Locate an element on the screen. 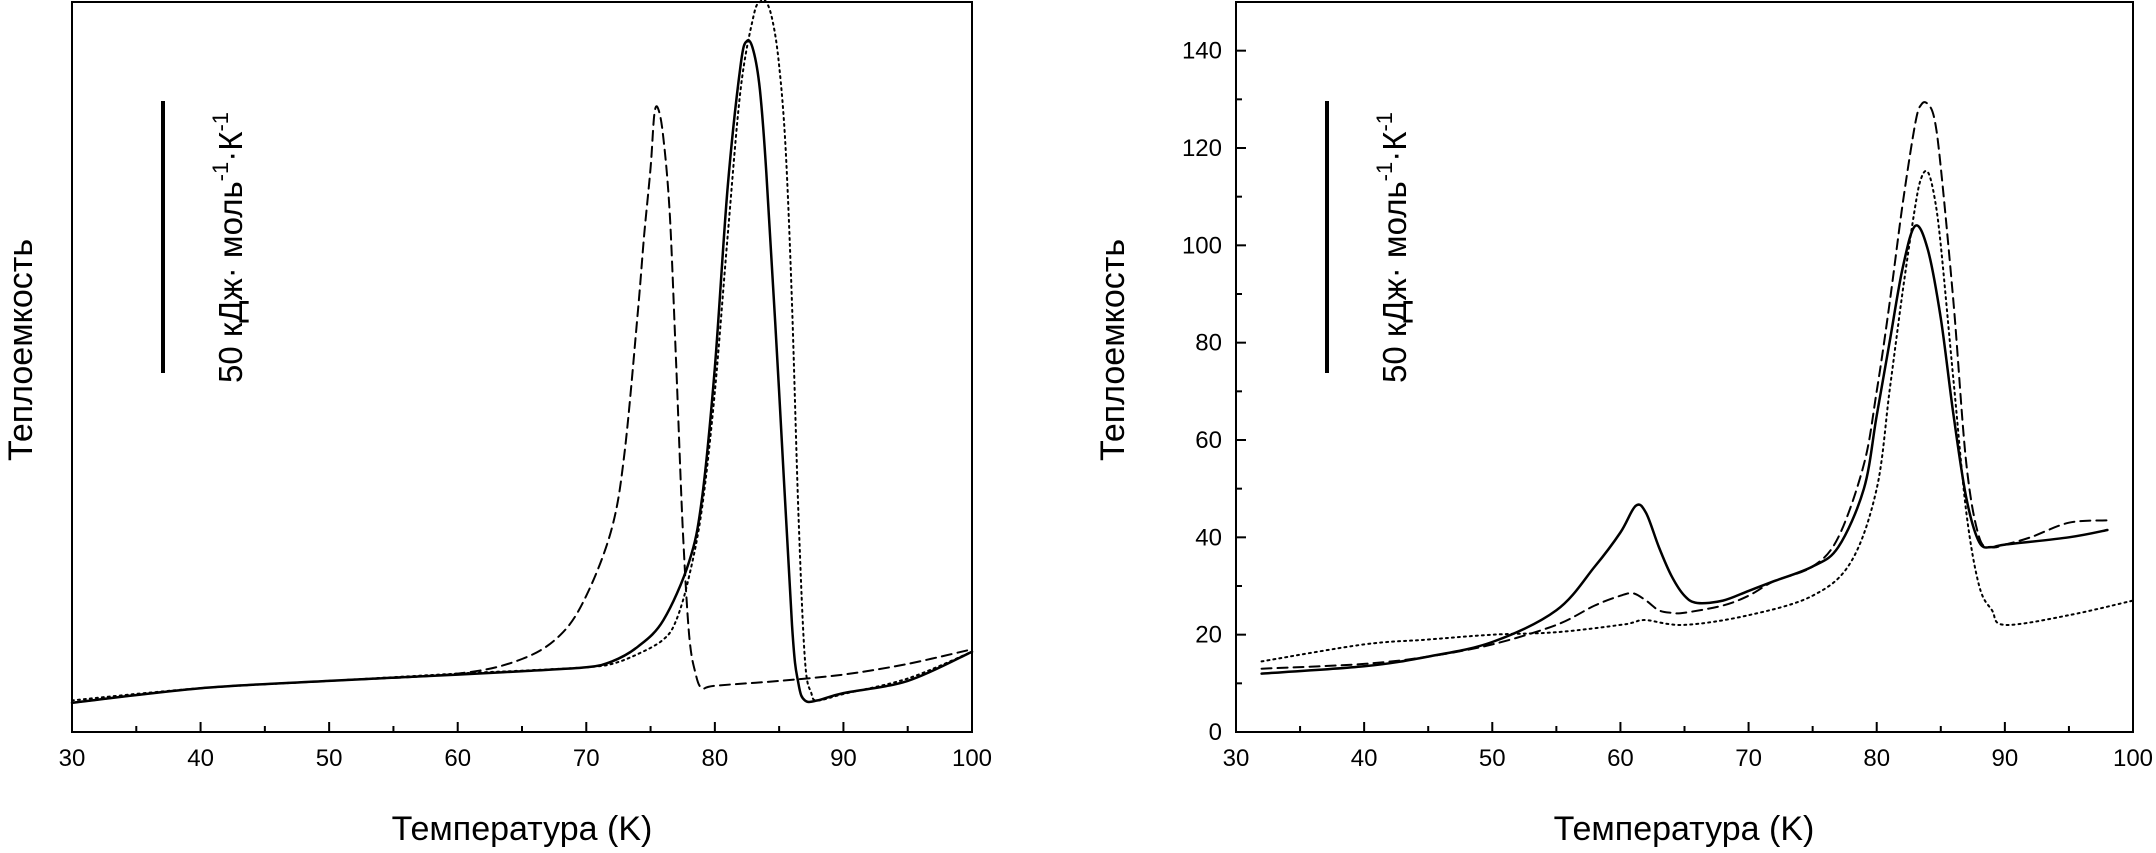 Image resolution: width=2156 pixels, height=853 pixels. x-axis-ticks-left: 30 40 50 60 70 80 90 100 is located at coordinates (525, 747).